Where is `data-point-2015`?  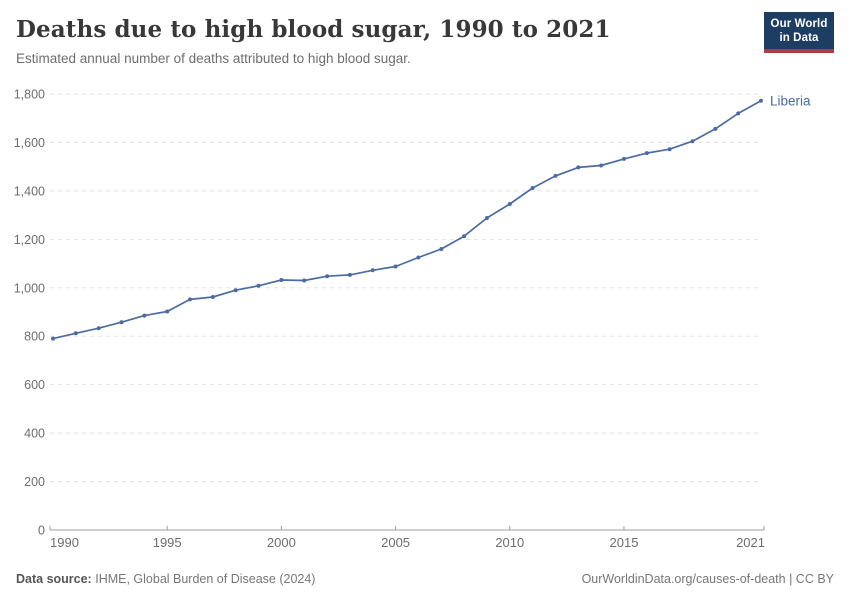
data-point-2015 is located at coordinates (624, 158).